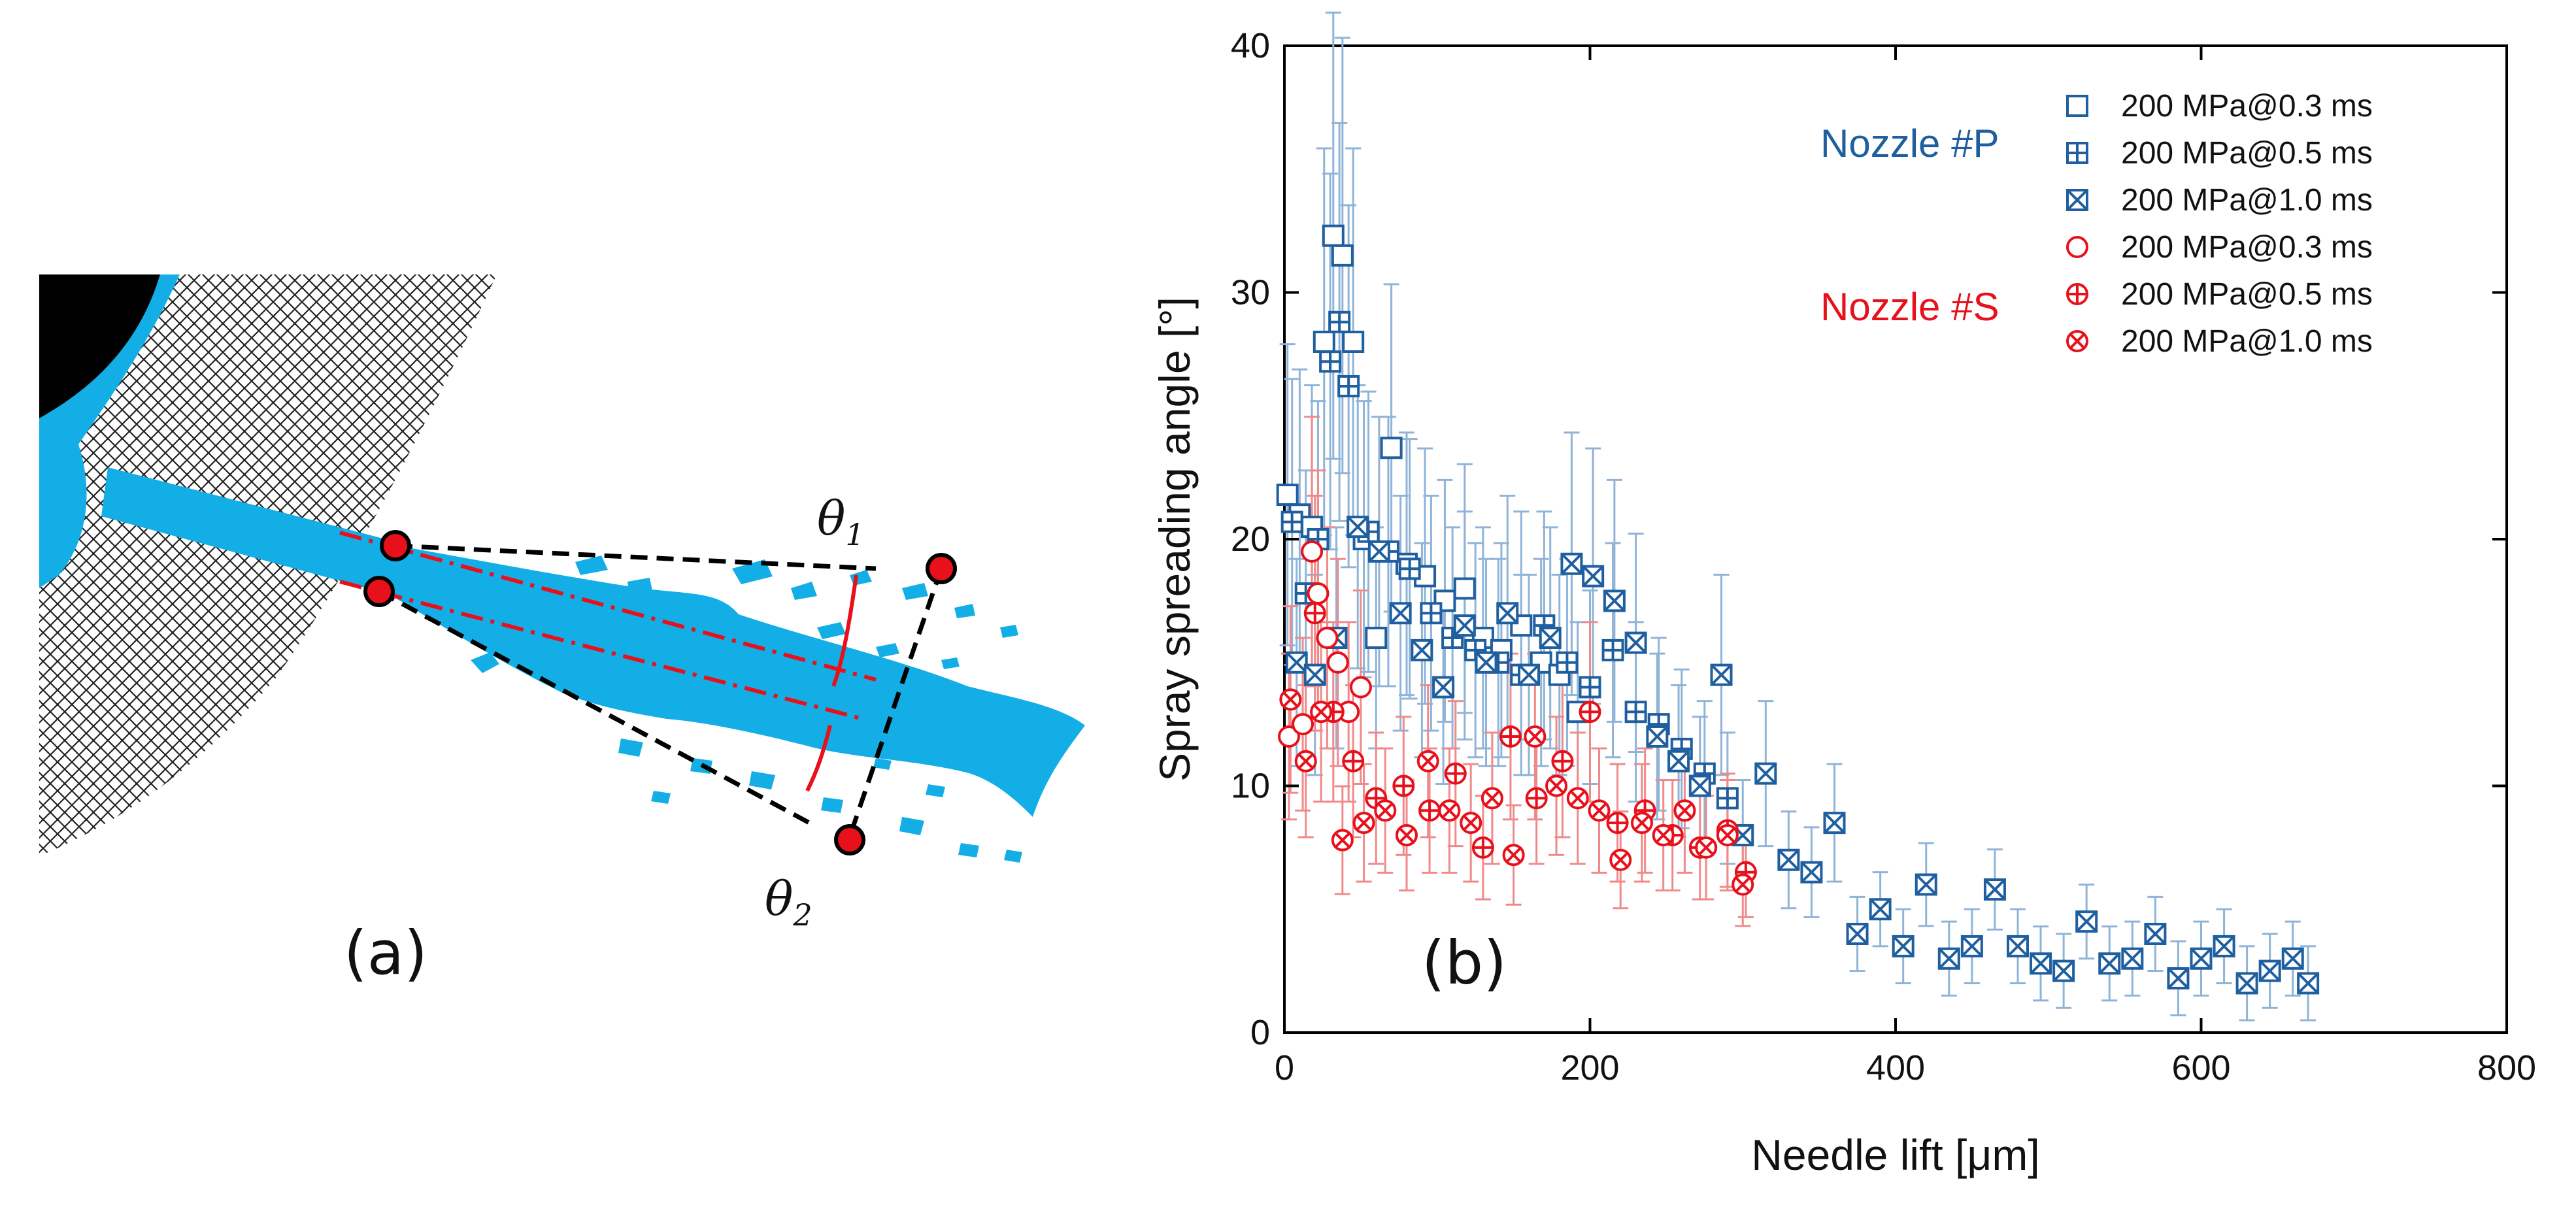 The height and width of the screenshot is (1211, 2576). What do you see at coordinates (1251, 539) in the screenshot?
I see `y-tick-label: 20` at bounding box center [1251, 539].